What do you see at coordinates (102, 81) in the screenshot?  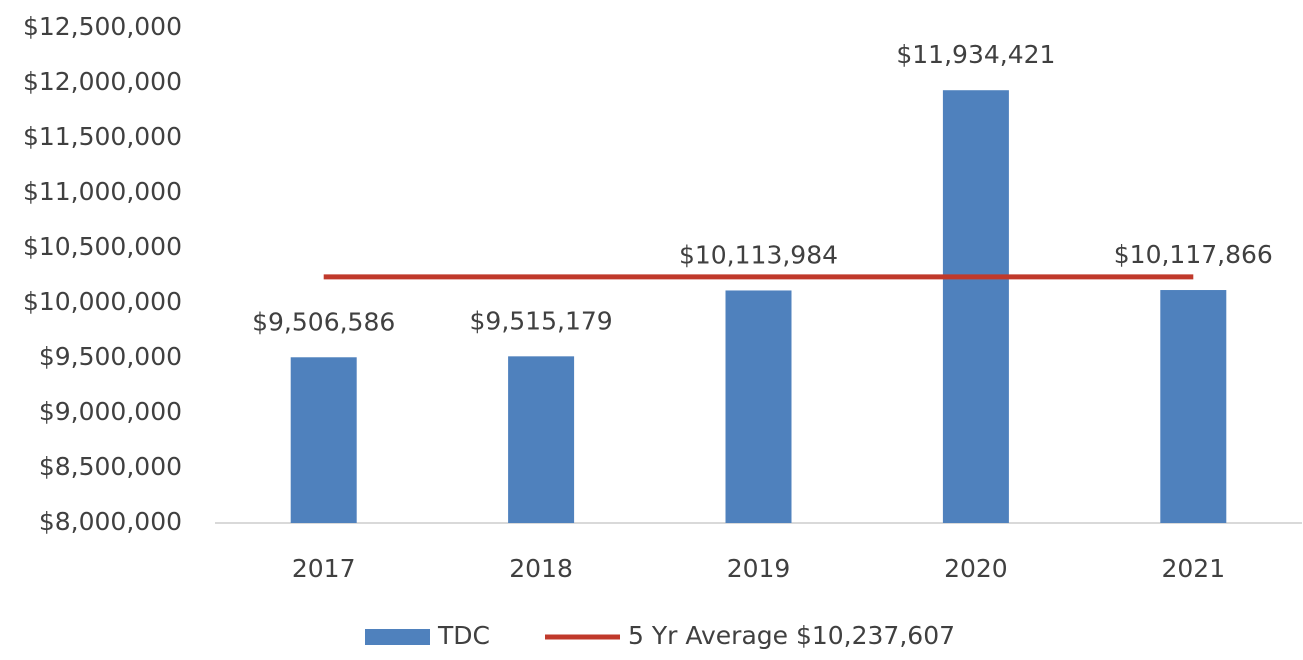 I see `y-tick-label: $12,000,000` at bounding box center [102, 81].